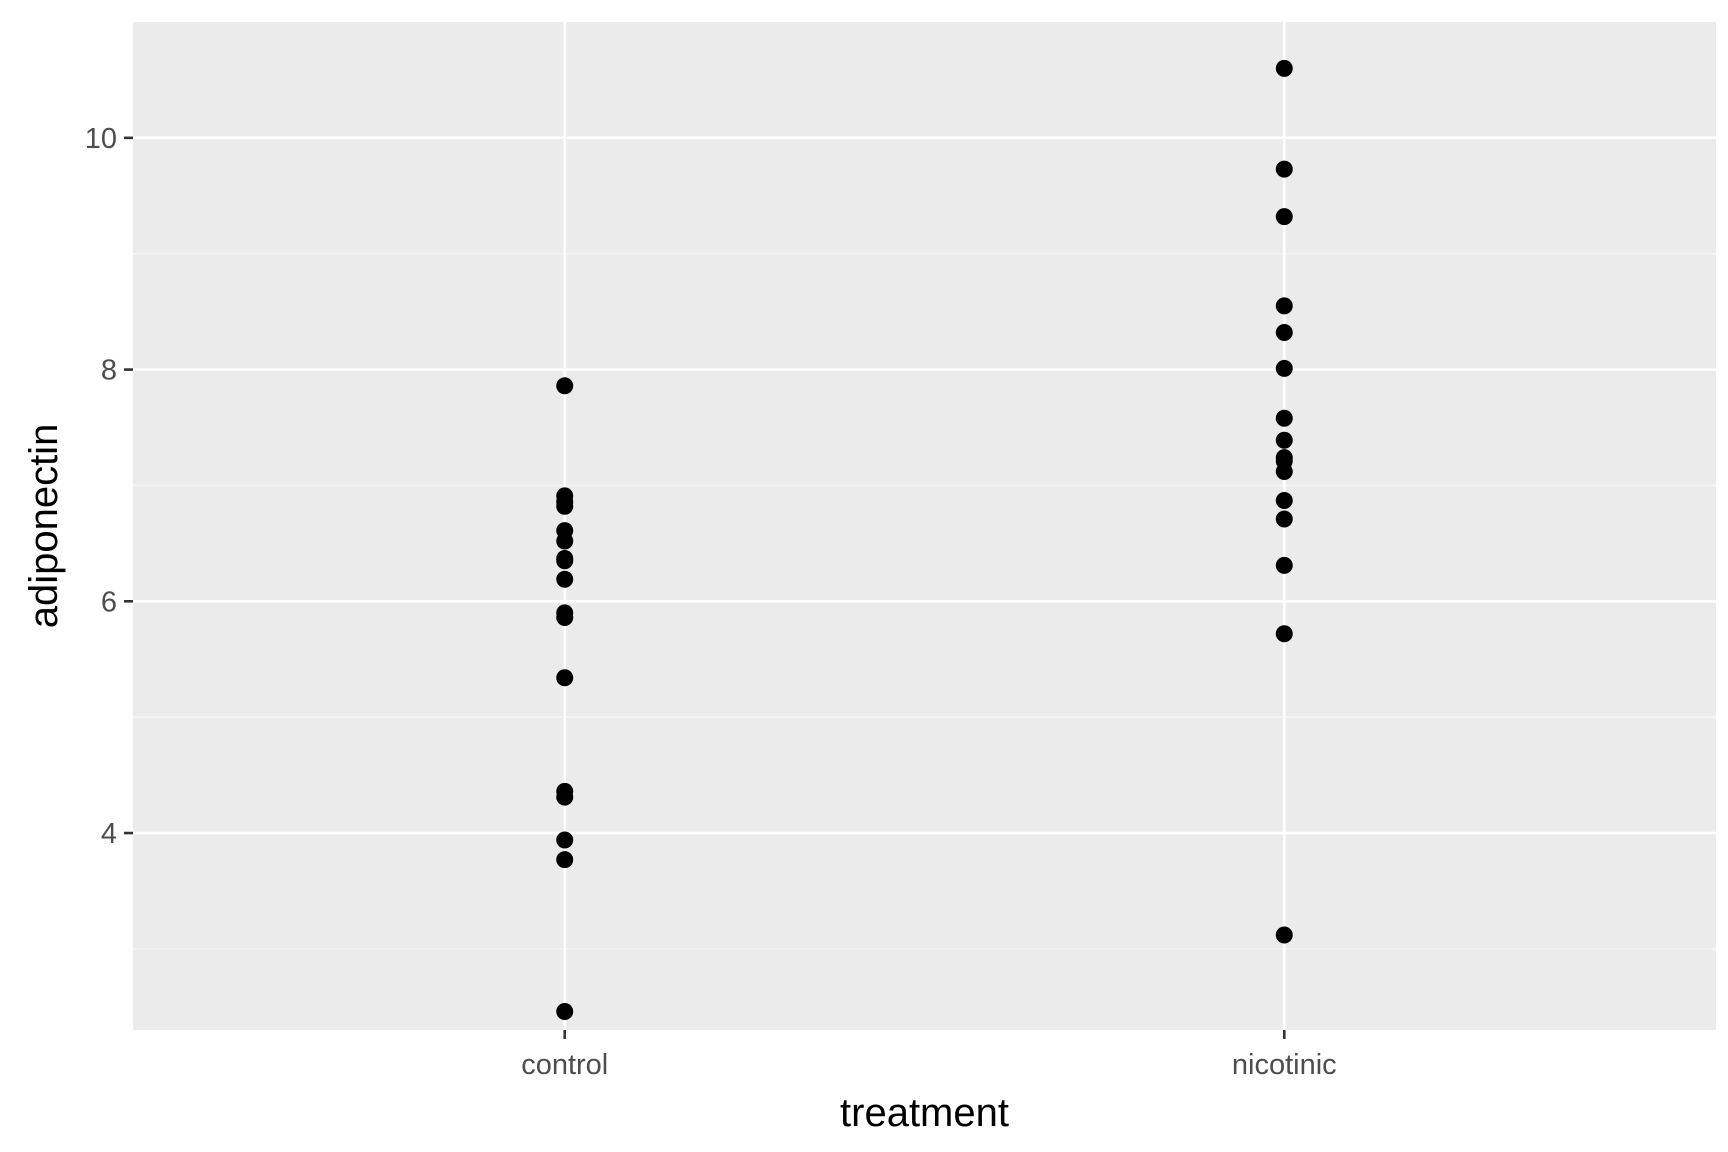 Image resolution: width=1728 pixels, height=1152 pixels. I want to click on x-axis: control nicotinic, so click(929, 1055).